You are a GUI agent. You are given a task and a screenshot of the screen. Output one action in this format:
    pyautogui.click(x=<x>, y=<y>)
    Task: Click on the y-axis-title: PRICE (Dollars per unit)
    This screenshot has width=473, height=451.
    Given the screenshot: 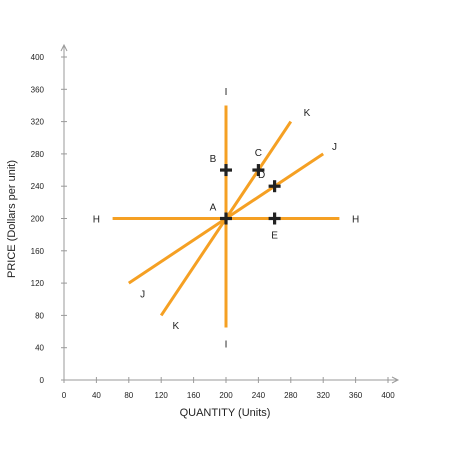 What is the action you would take?
    pyautogui.click(x=12, y=219)
    